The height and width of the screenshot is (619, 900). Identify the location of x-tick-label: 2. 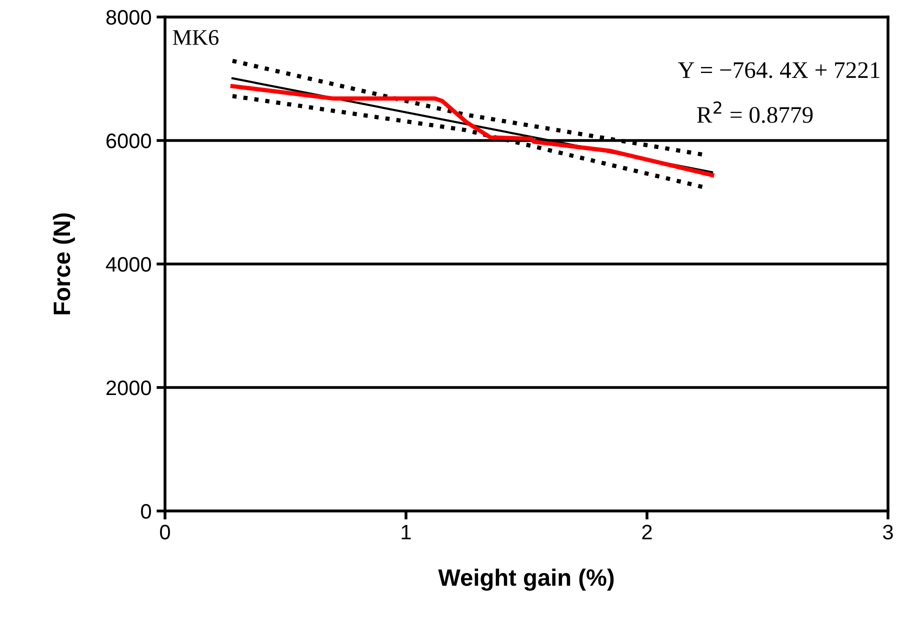
(647, 532).